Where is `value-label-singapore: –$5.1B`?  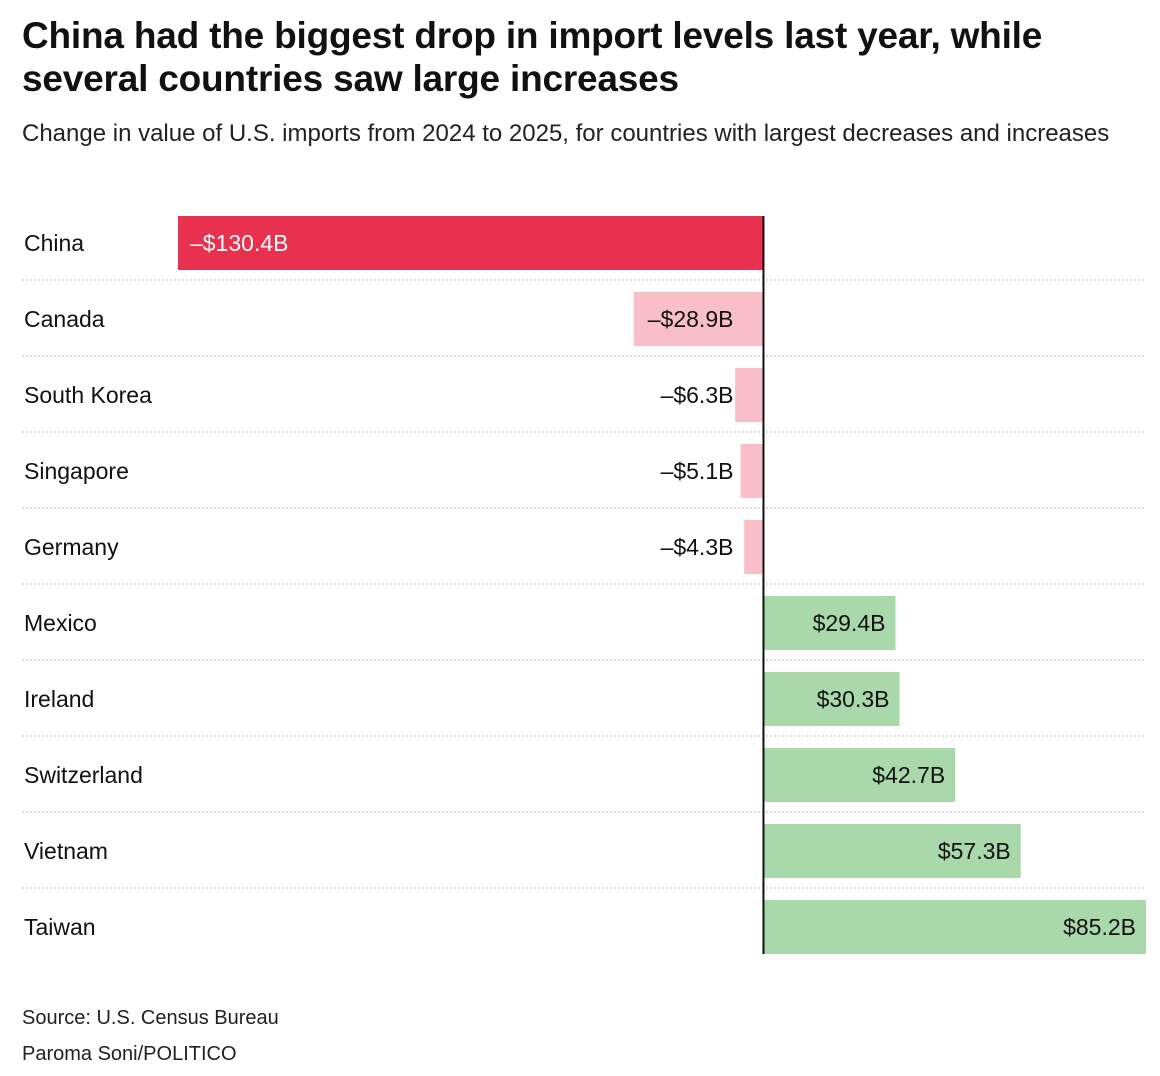
value-label-singapore: –$5.1B is located at coordinates (697, 471).